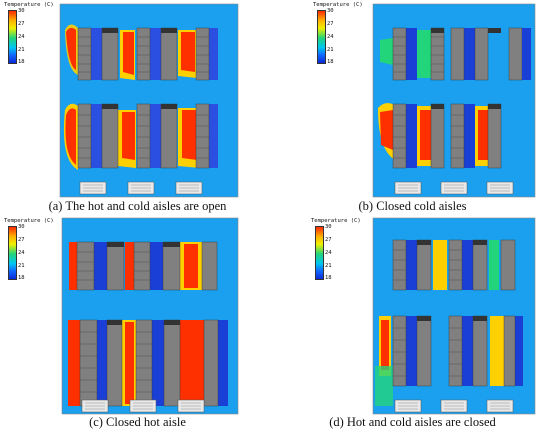 The width and height of the screenshot is (550, 432). I want to click on panel-caption: (c) Closed hot aisle, so click(137, 422).